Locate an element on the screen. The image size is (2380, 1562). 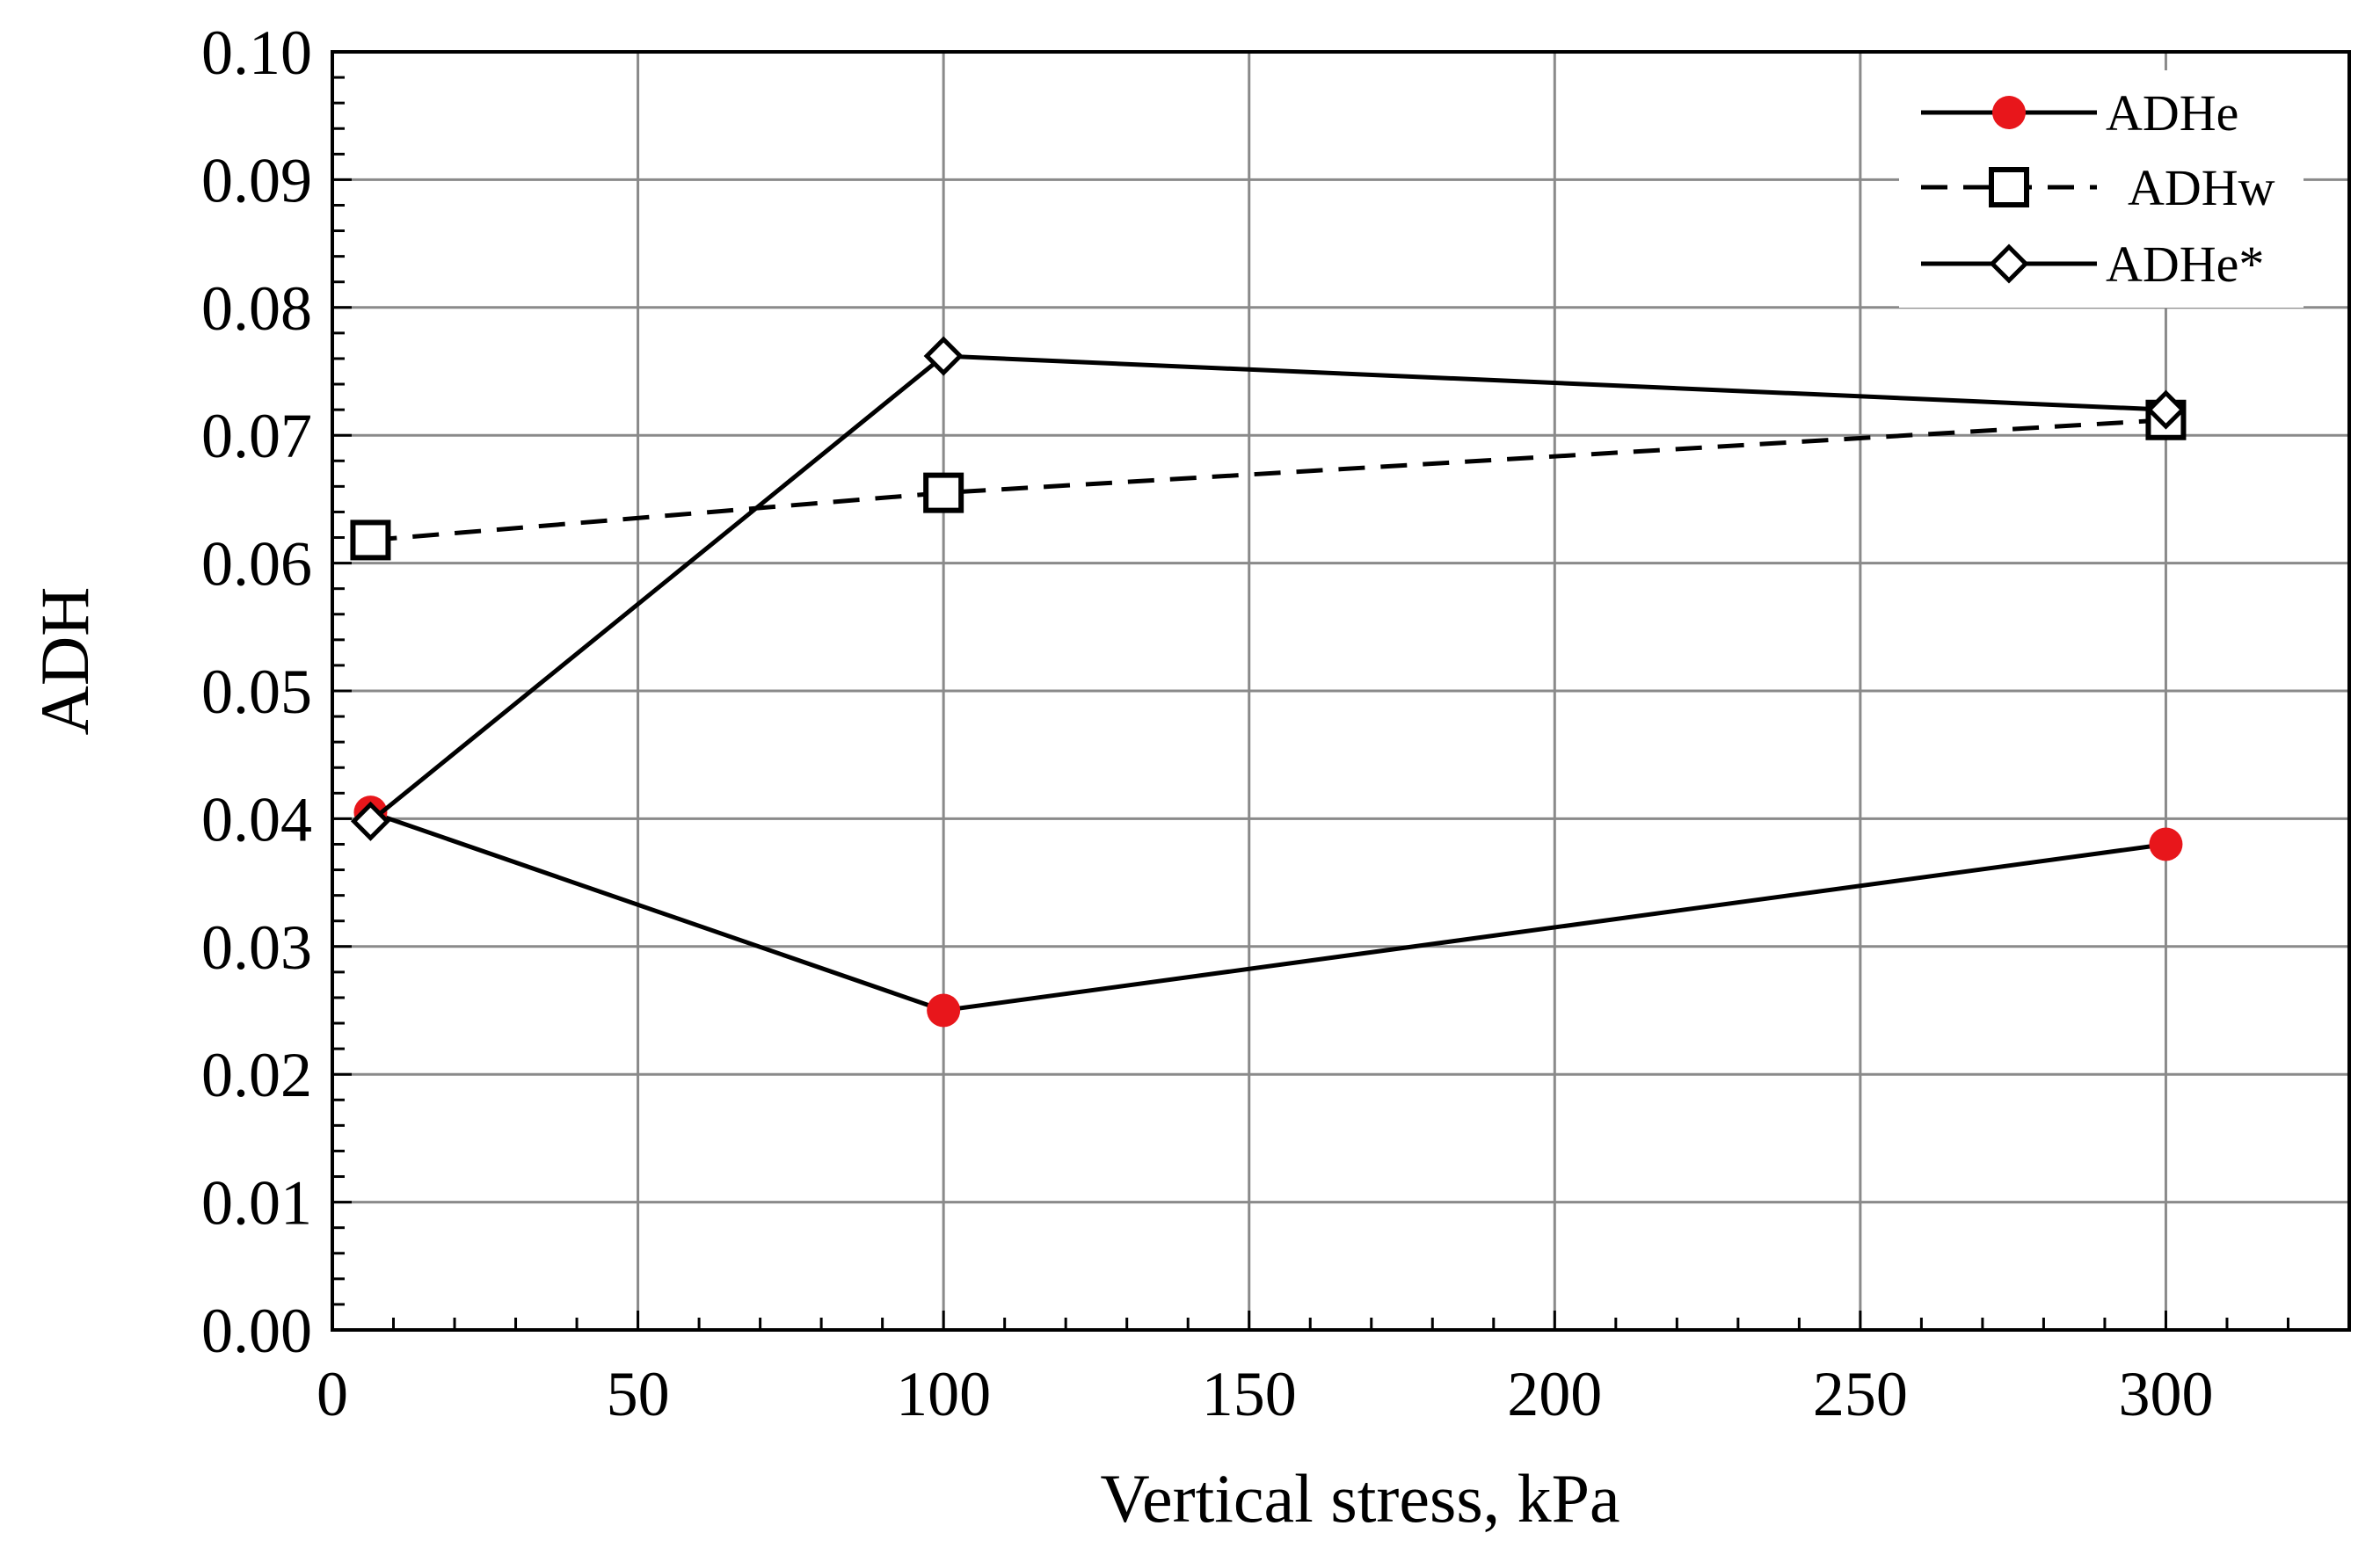
legend-label: ADHw is located at coordinates (2201, 187).